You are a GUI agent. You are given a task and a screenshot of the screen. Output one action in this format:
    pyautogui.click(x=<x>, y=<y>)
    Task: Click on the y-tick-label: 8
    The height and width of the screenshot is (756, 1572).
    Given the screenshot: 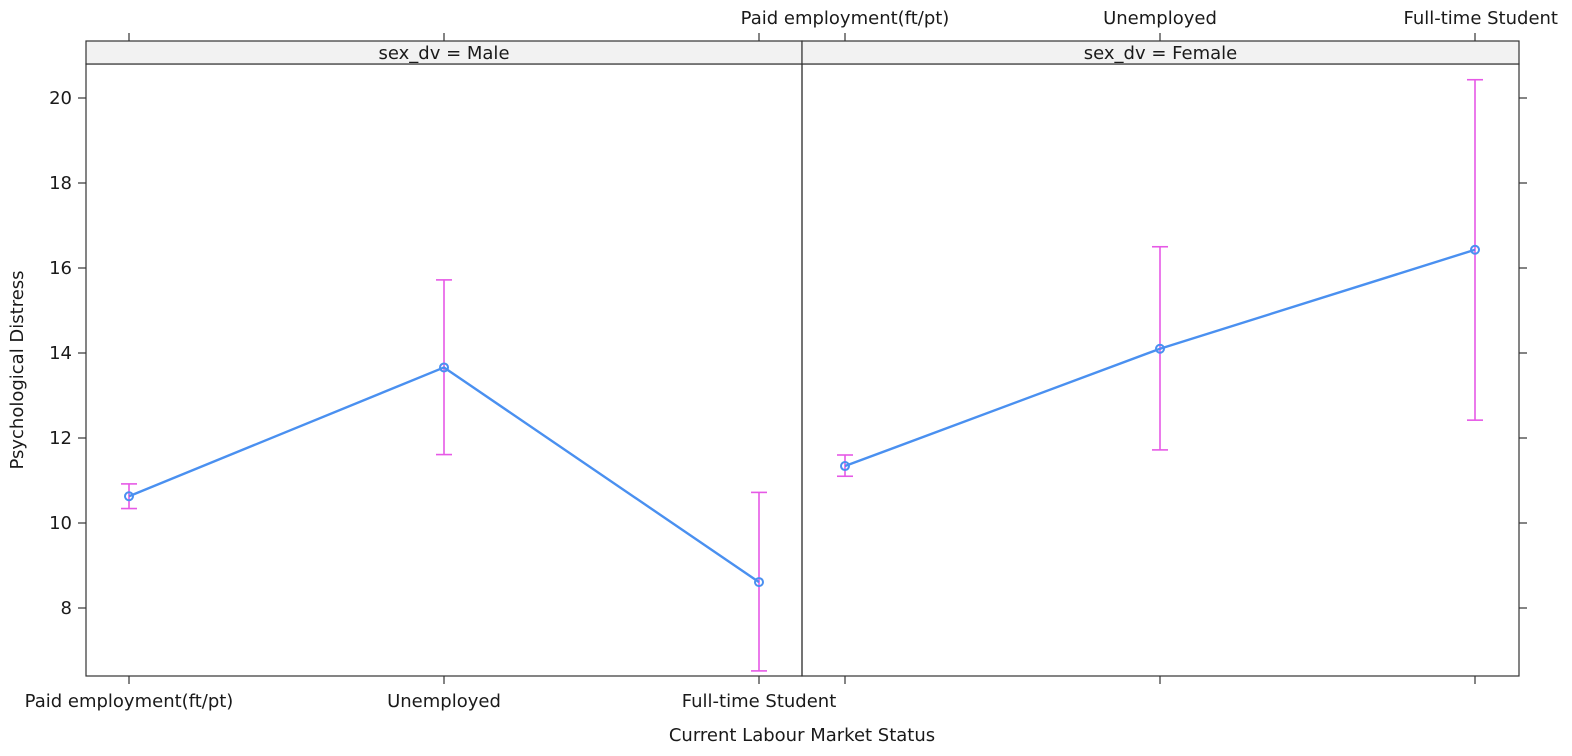 What is the action you would take?
    pyautogui.click(x=66, y=608)
    